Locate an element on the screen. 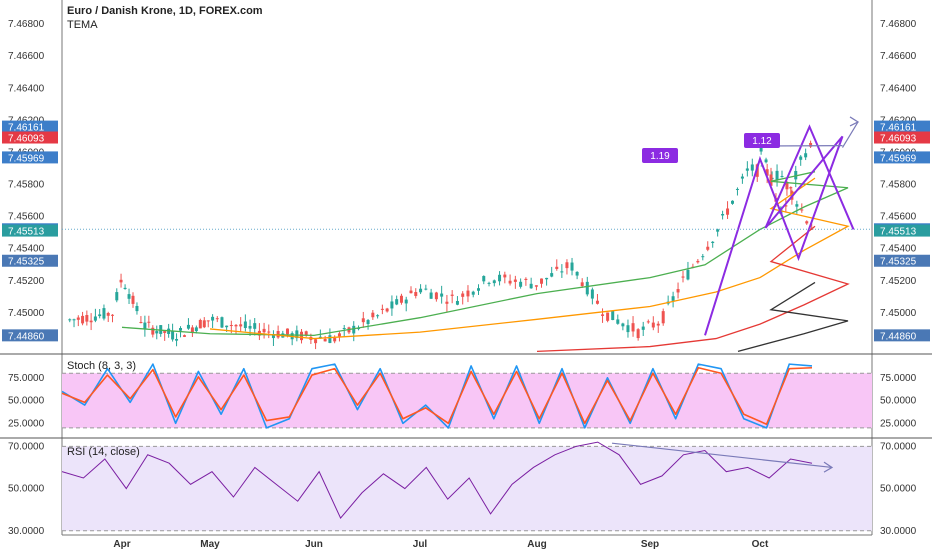  indicator-label: TEMA is located at coordinates (82, 25).